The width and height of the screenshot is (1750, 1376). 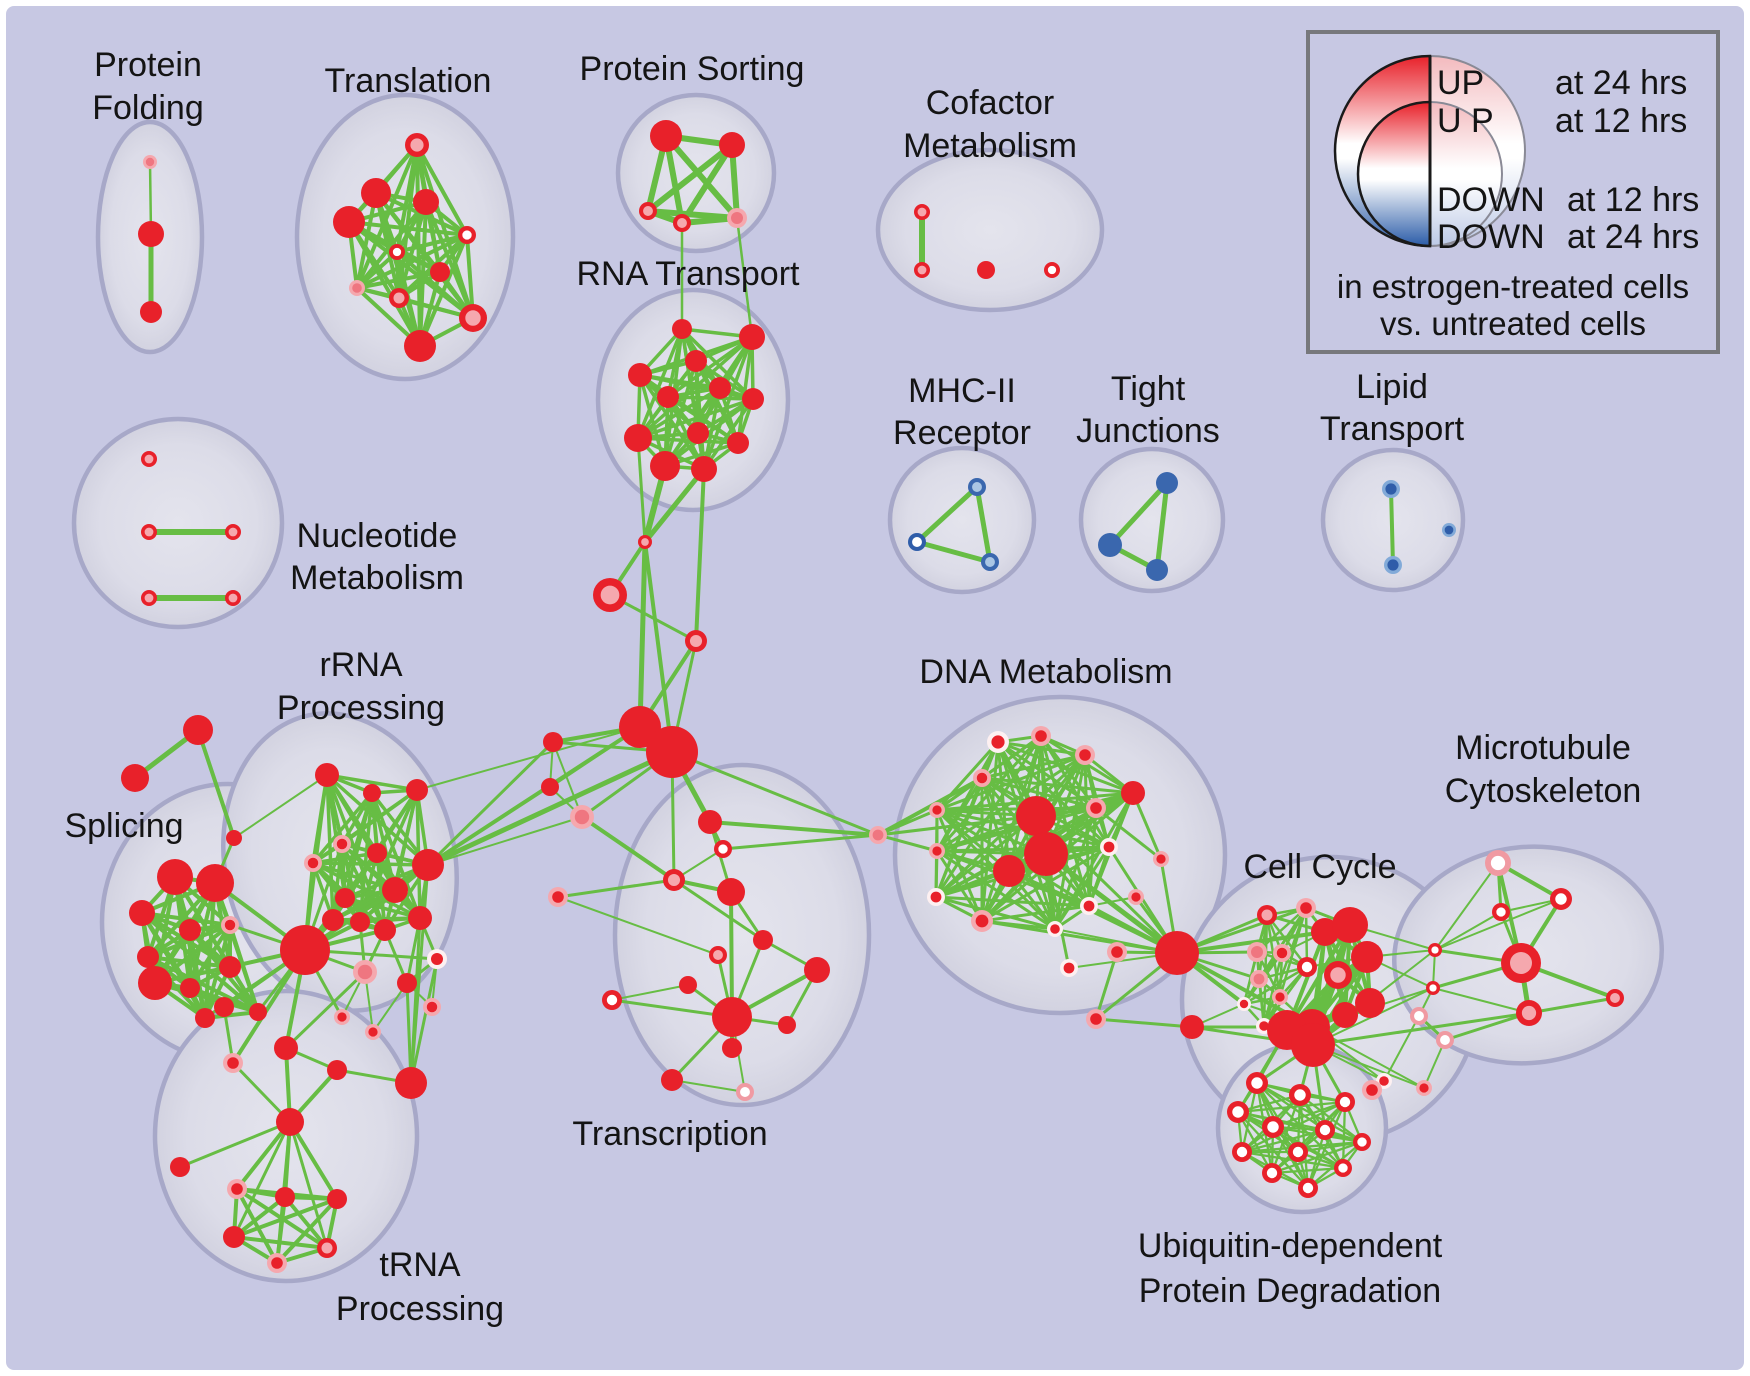 What do you see at coordinates (148, 108) in the screenshot?
I see `cluster-label-protein-folding-line-1: Folding` at bounding box center [148, 108].